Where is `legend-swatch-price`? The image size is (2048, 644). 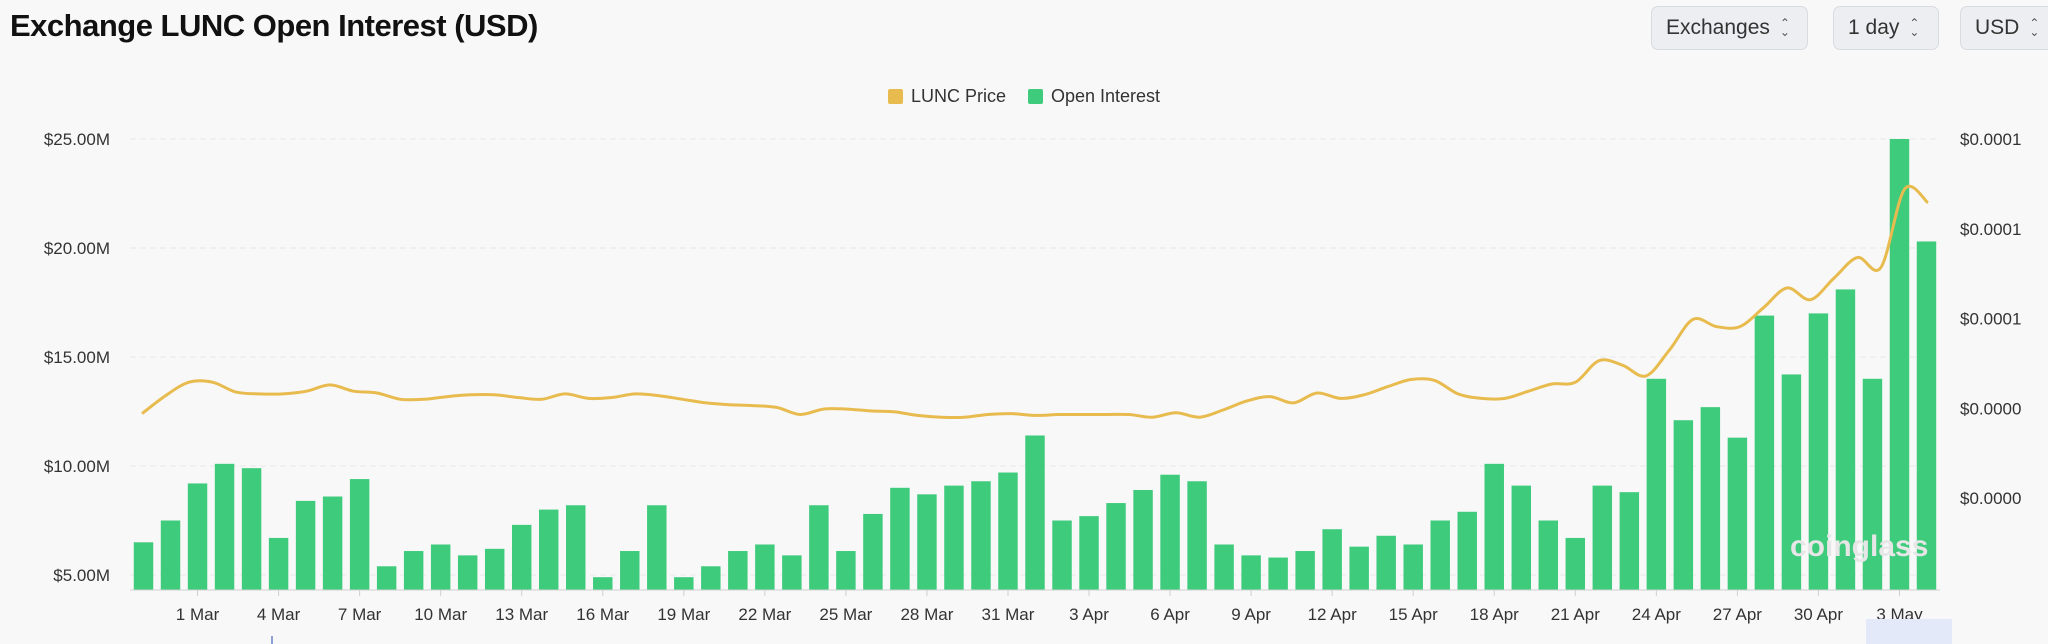 legend-swatch-price is located at coordinates (895, 96).